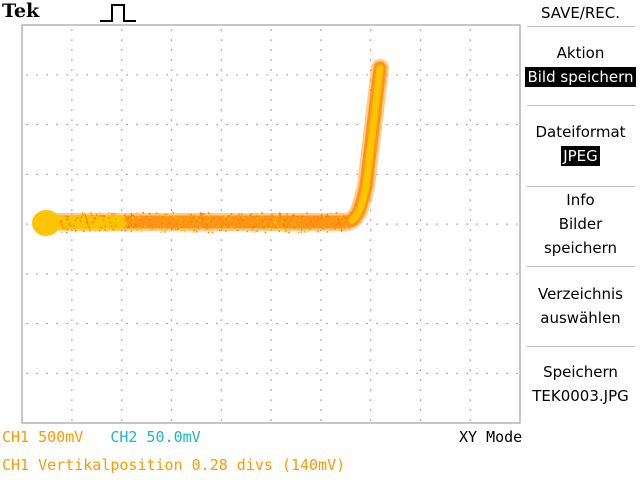 Image resolution: width=640 pixels, height=480 pixels. I want to click on menu-item-speichern: Speichern TEK0003.JPG, so click(580, 384).